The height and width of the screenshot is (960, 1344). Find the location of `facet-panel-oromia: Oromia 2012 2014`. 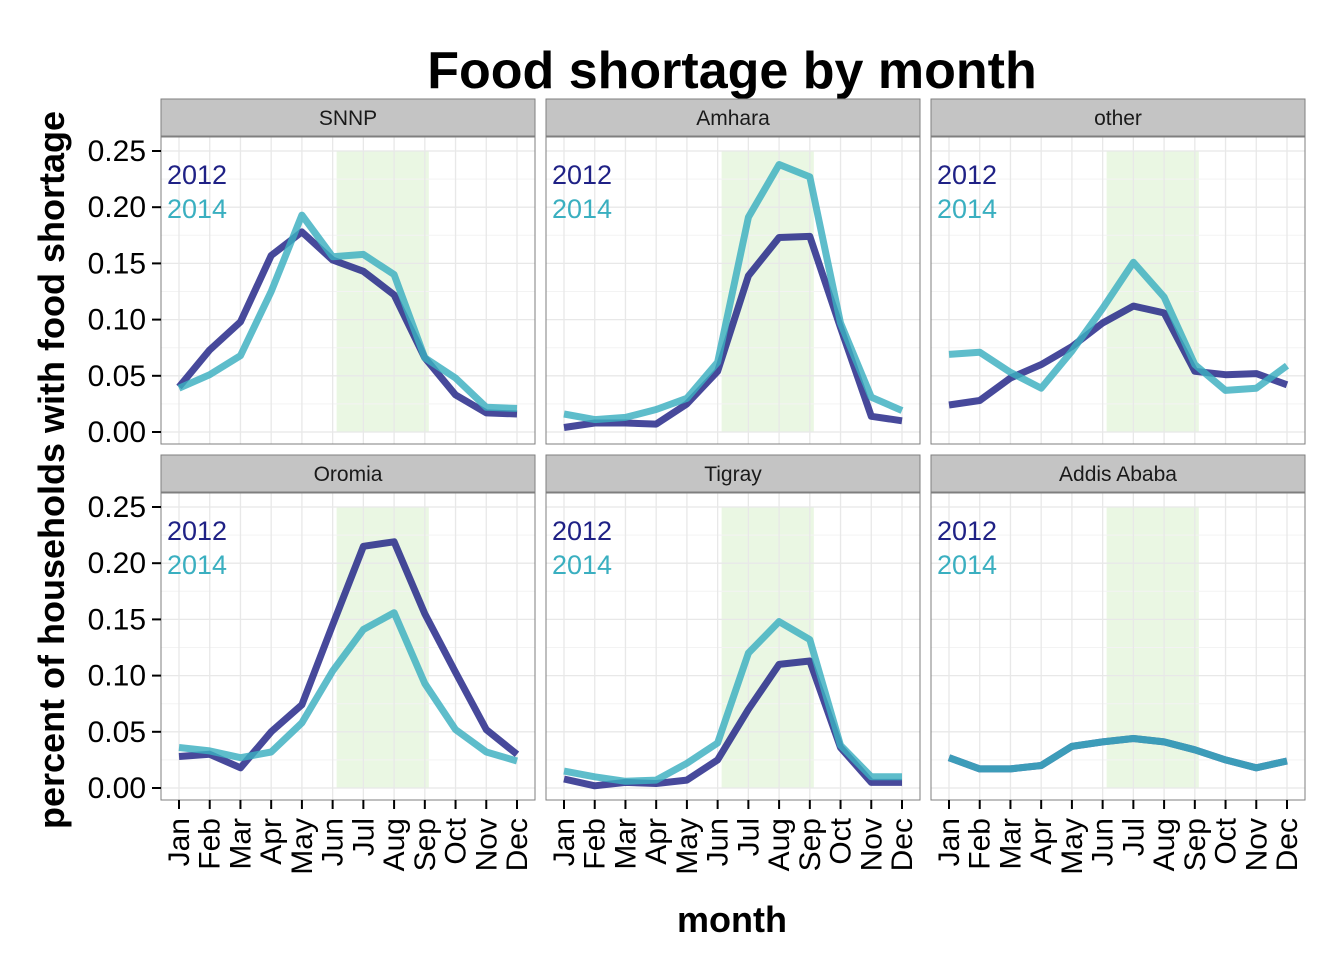

facet-panel-oromia: Oromia 2012 2014 is located at coordinates (348, 627).